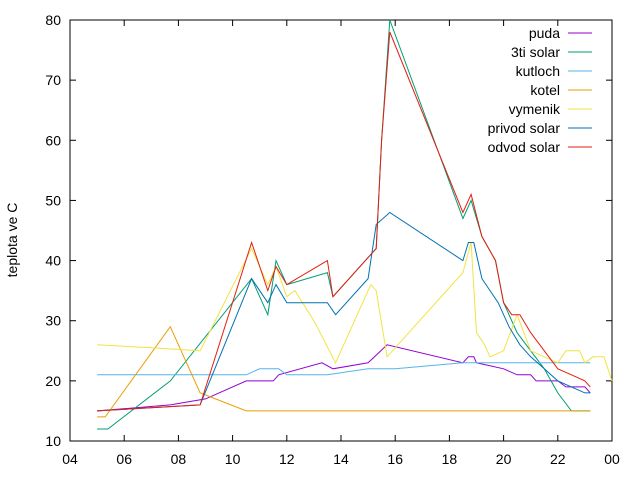 The width and height of the screenshot is (640, 480). Describe the element at coordinates (70, 459) in the screenshot. I see `x-tick-label: 04` at that location.